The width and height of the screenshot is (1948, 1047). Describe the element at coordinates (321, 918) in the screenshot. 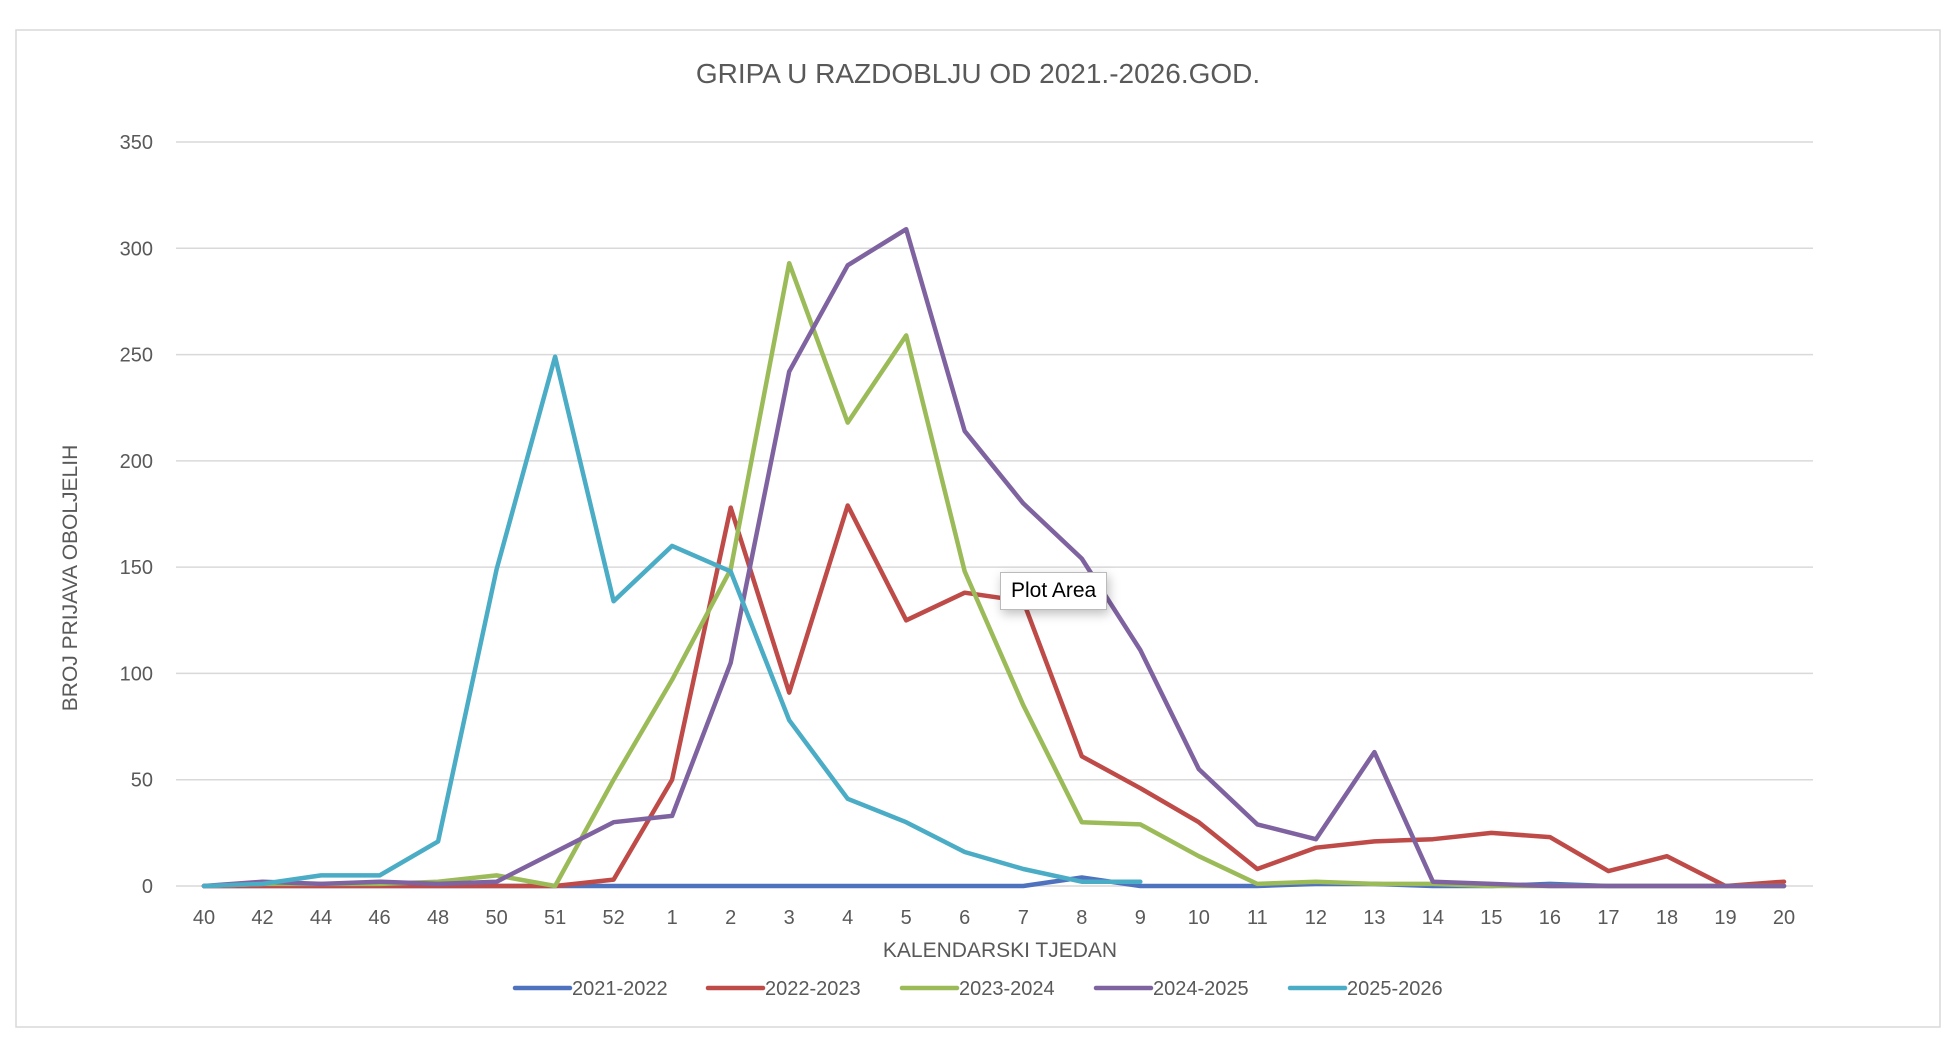

I see `x-tick-label: 44` at that location.